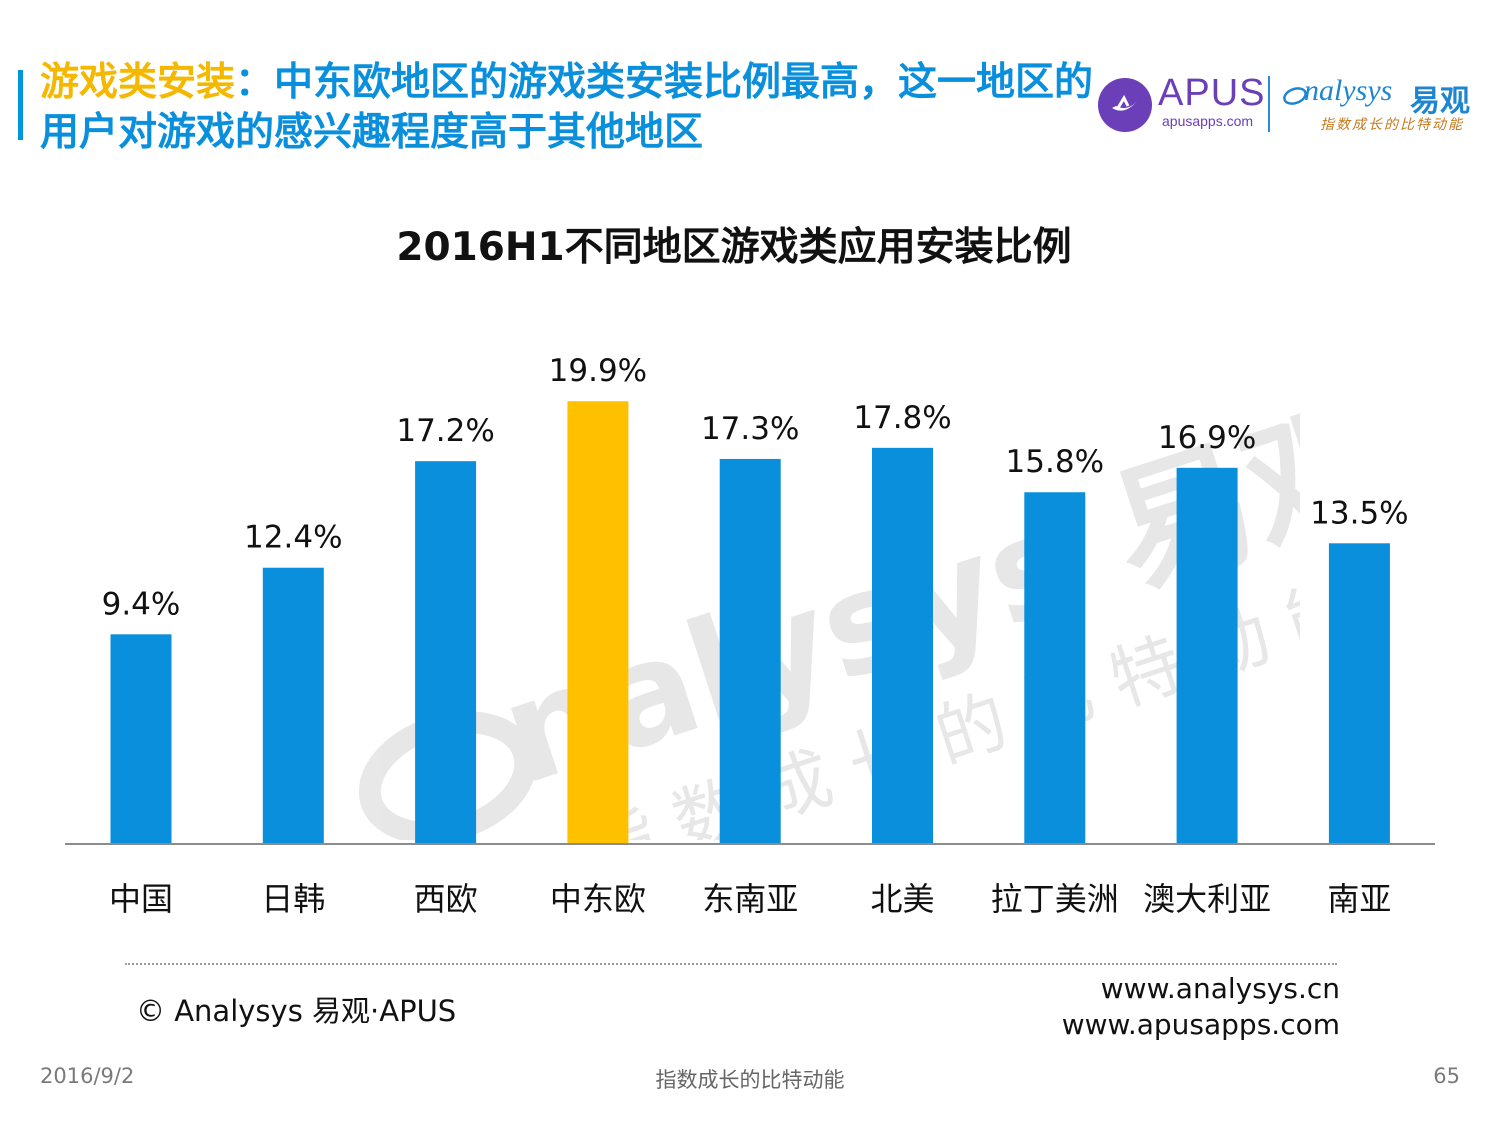  I want to click on category-label: 东南亚, so click(750, 899).